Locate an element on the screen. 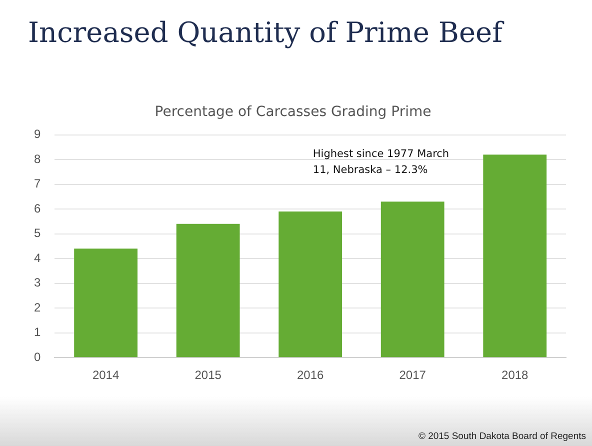 This screenshot has height=446, width=592. y-tick-label: 3 is located at coordinates (37, 283).